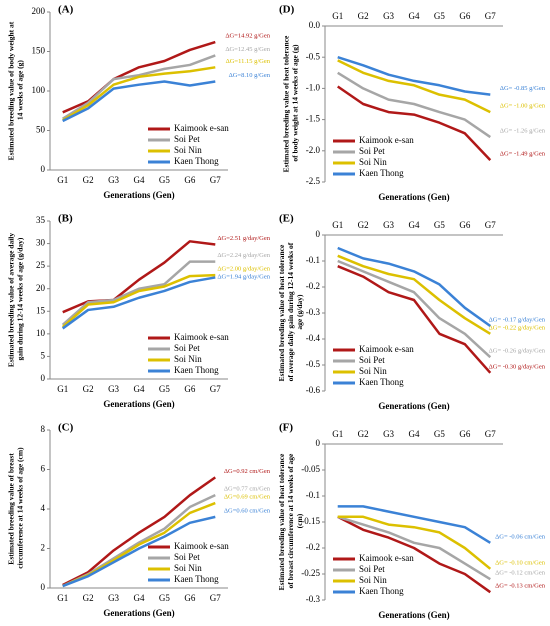  What do you see at coordinates (286, 428) in the screenshot?
I see `panel-label: (F)` at bounding box center [286, 428].